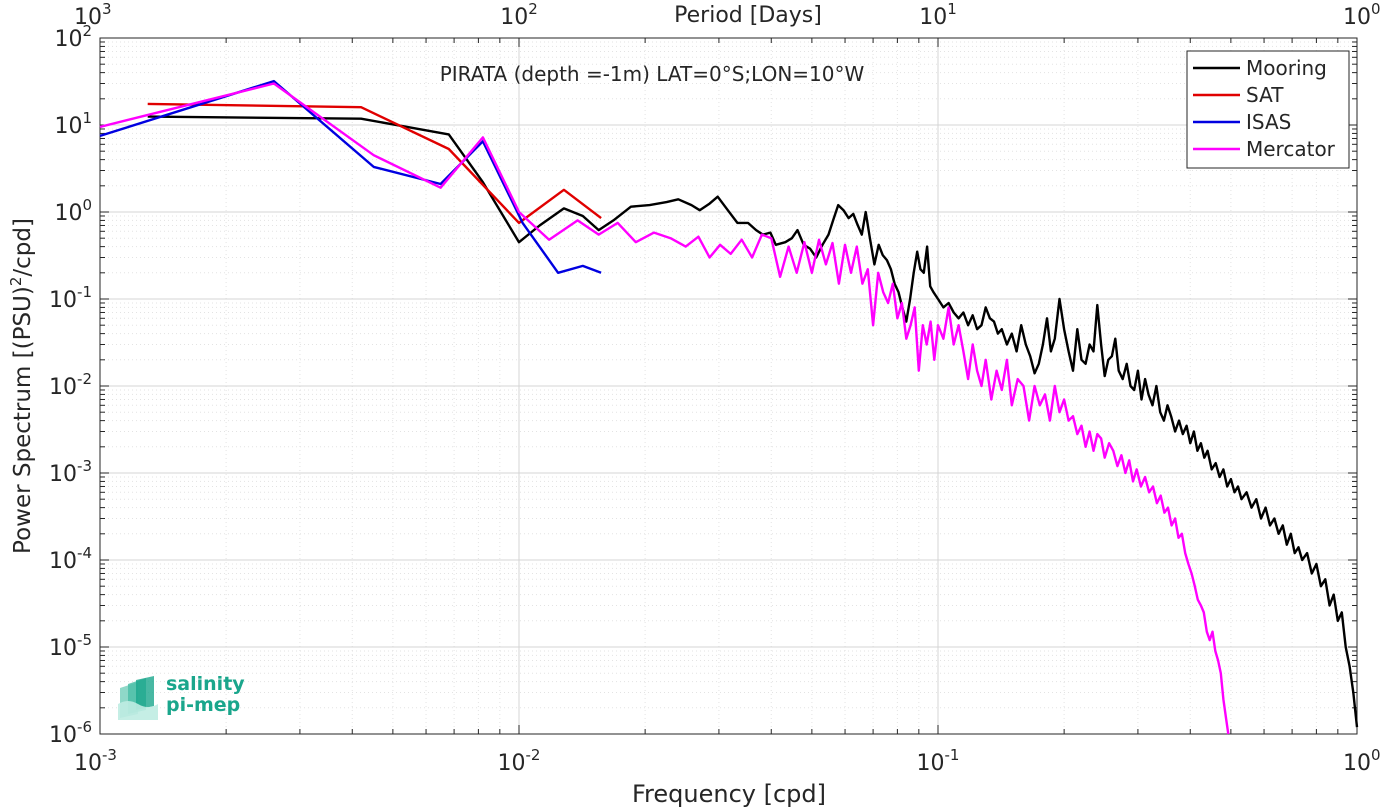  Describe the element at coordinates (729, 794) in the screenshot. I see `x-axis-label: Frequency [cpd]` at that location.